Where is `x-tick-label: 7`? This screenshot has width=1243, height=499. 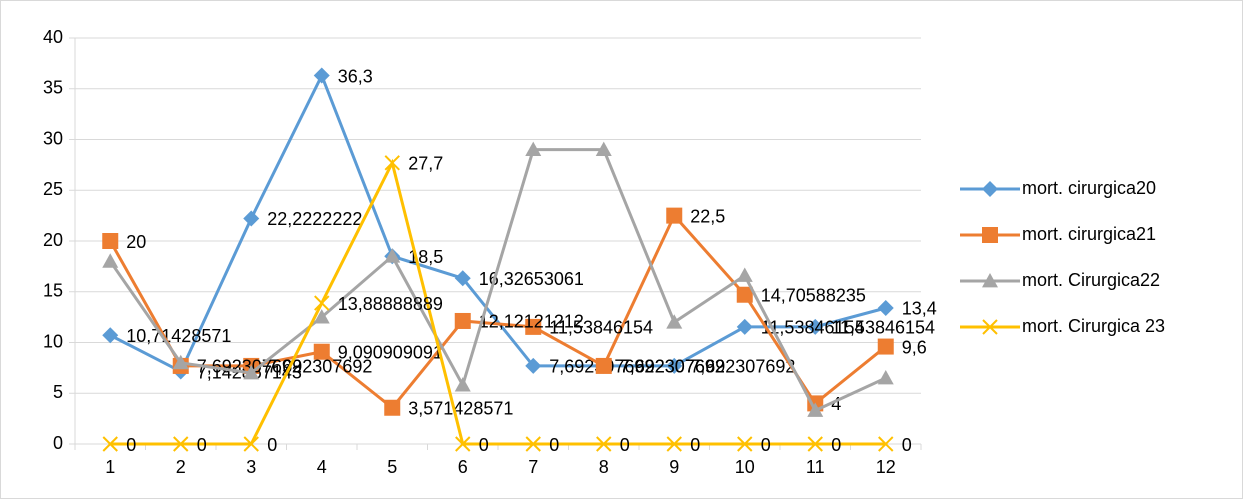
x-tick-label: 7 is located at coordinates (533, 467).